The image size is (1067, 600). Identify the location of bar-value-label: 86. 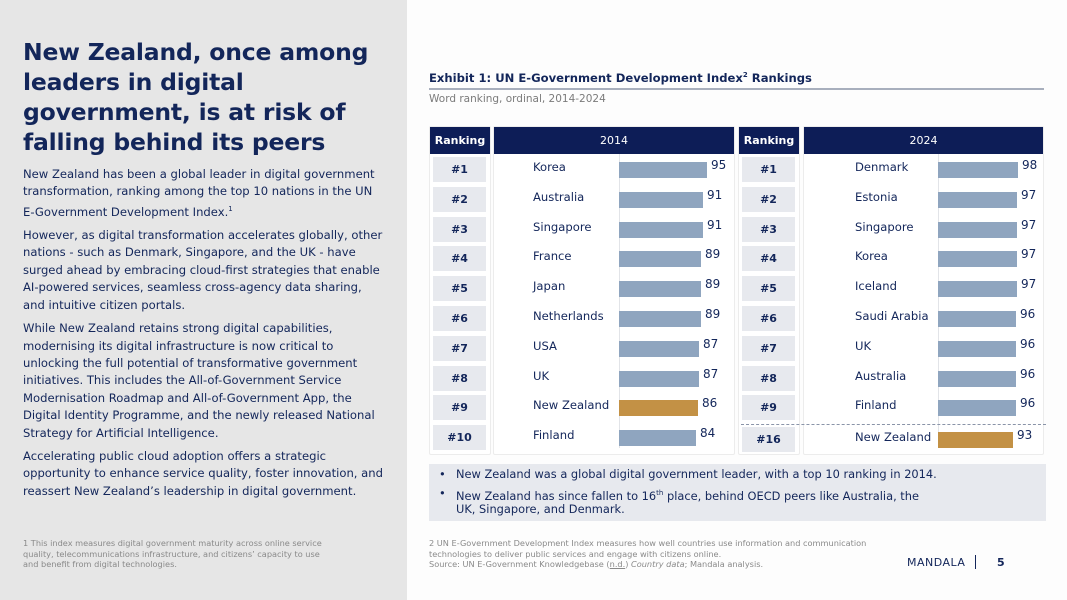
(710, 403).